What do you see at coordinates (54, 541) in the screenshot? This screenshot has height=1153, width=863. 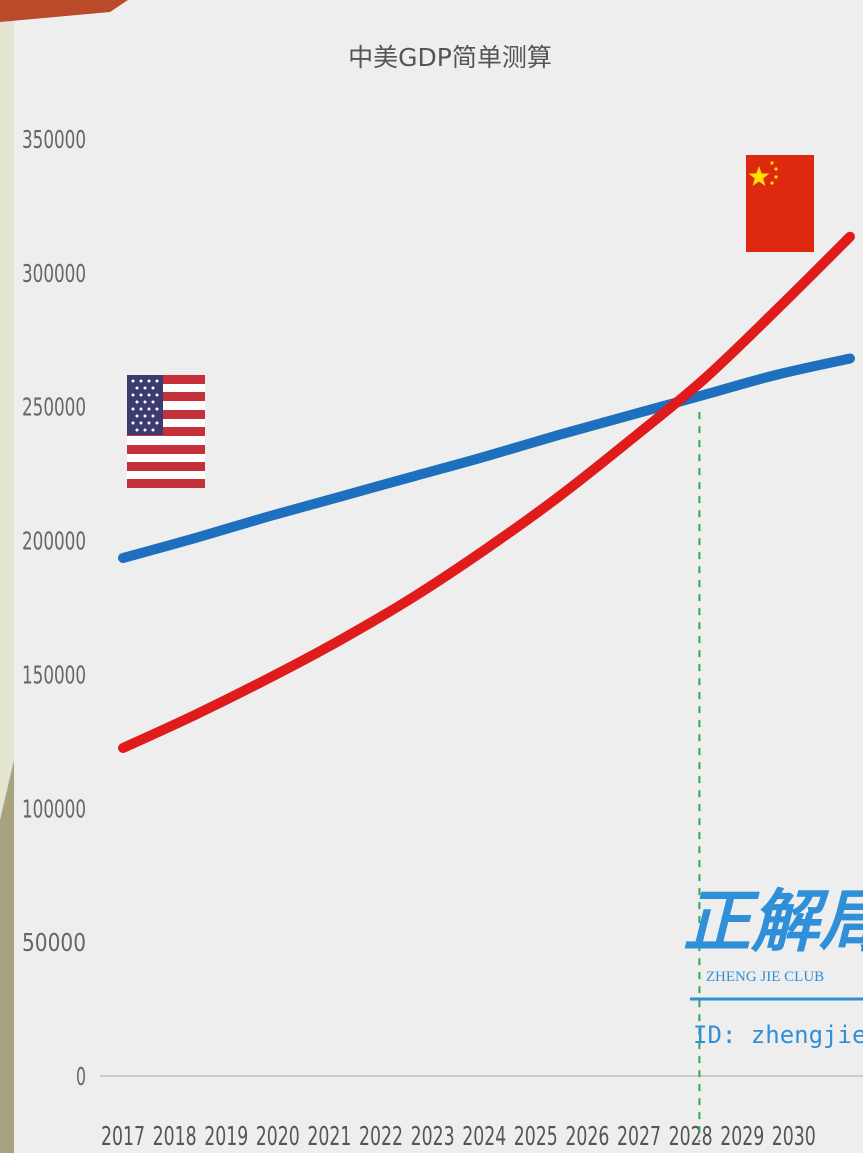 I see `y-tick-label: 200000` at bounding box center [54, 541].